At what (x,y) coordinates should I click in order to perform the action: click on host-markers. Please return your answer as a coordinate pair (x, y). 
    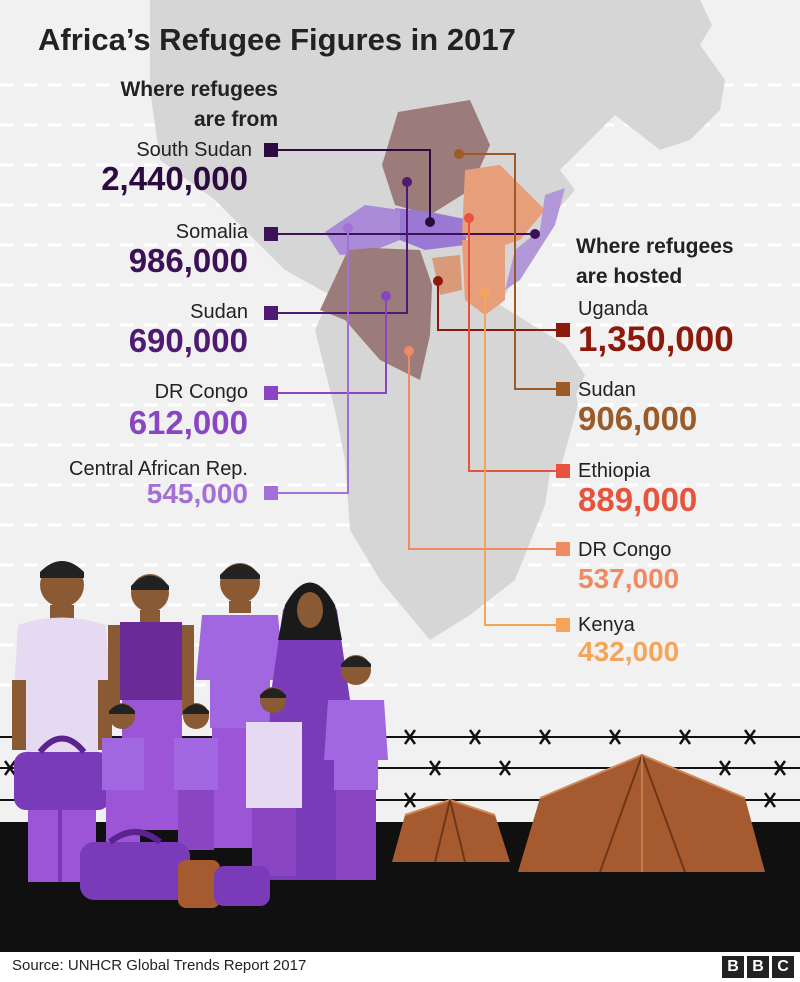
    Looking at the image, I should click on (487, 390).